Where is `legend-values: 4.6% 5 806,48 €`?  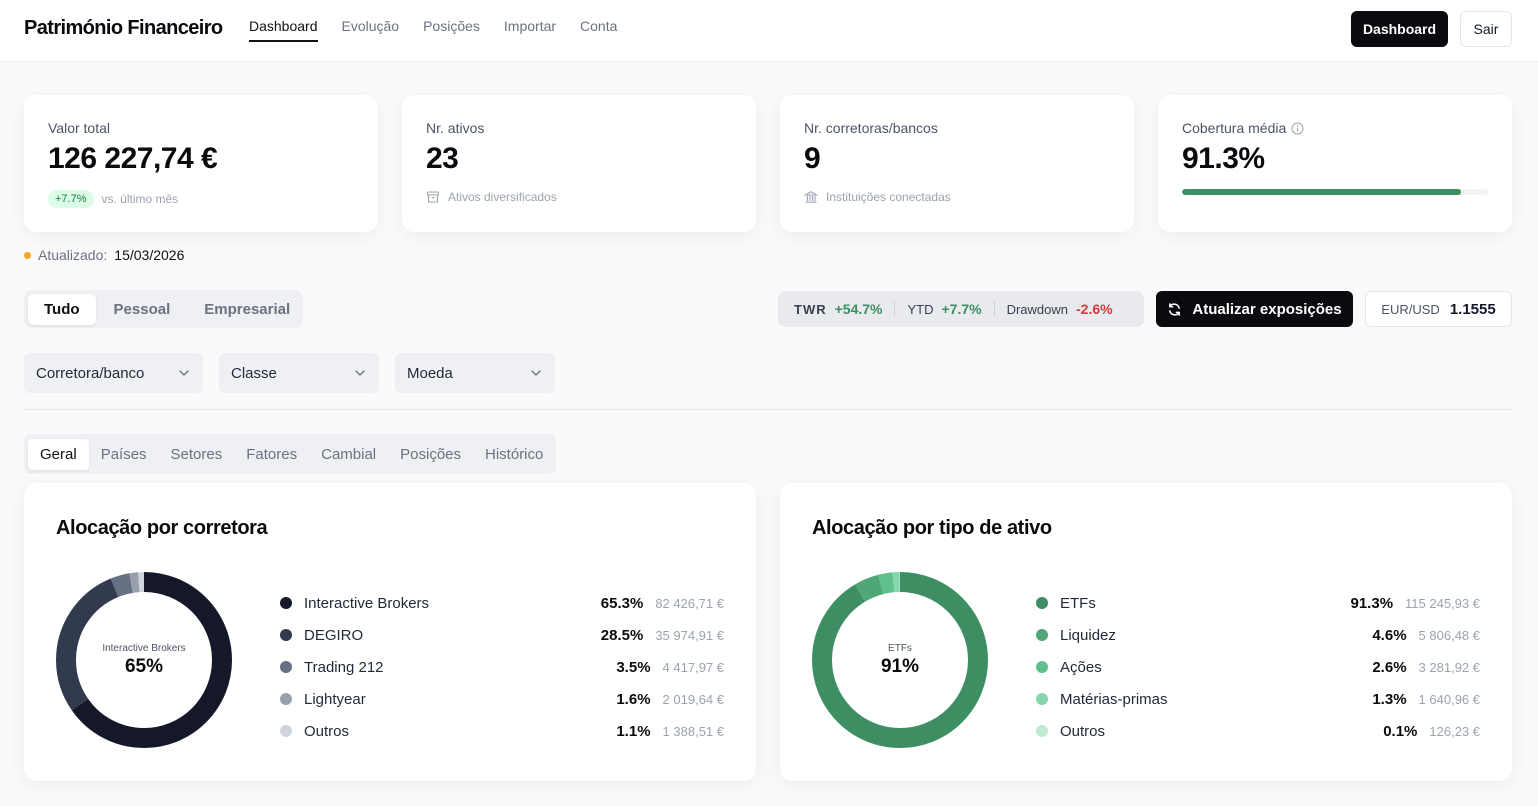 legend-values: 4.6% 5 806,48 € is located at coordinates (1426, 635).